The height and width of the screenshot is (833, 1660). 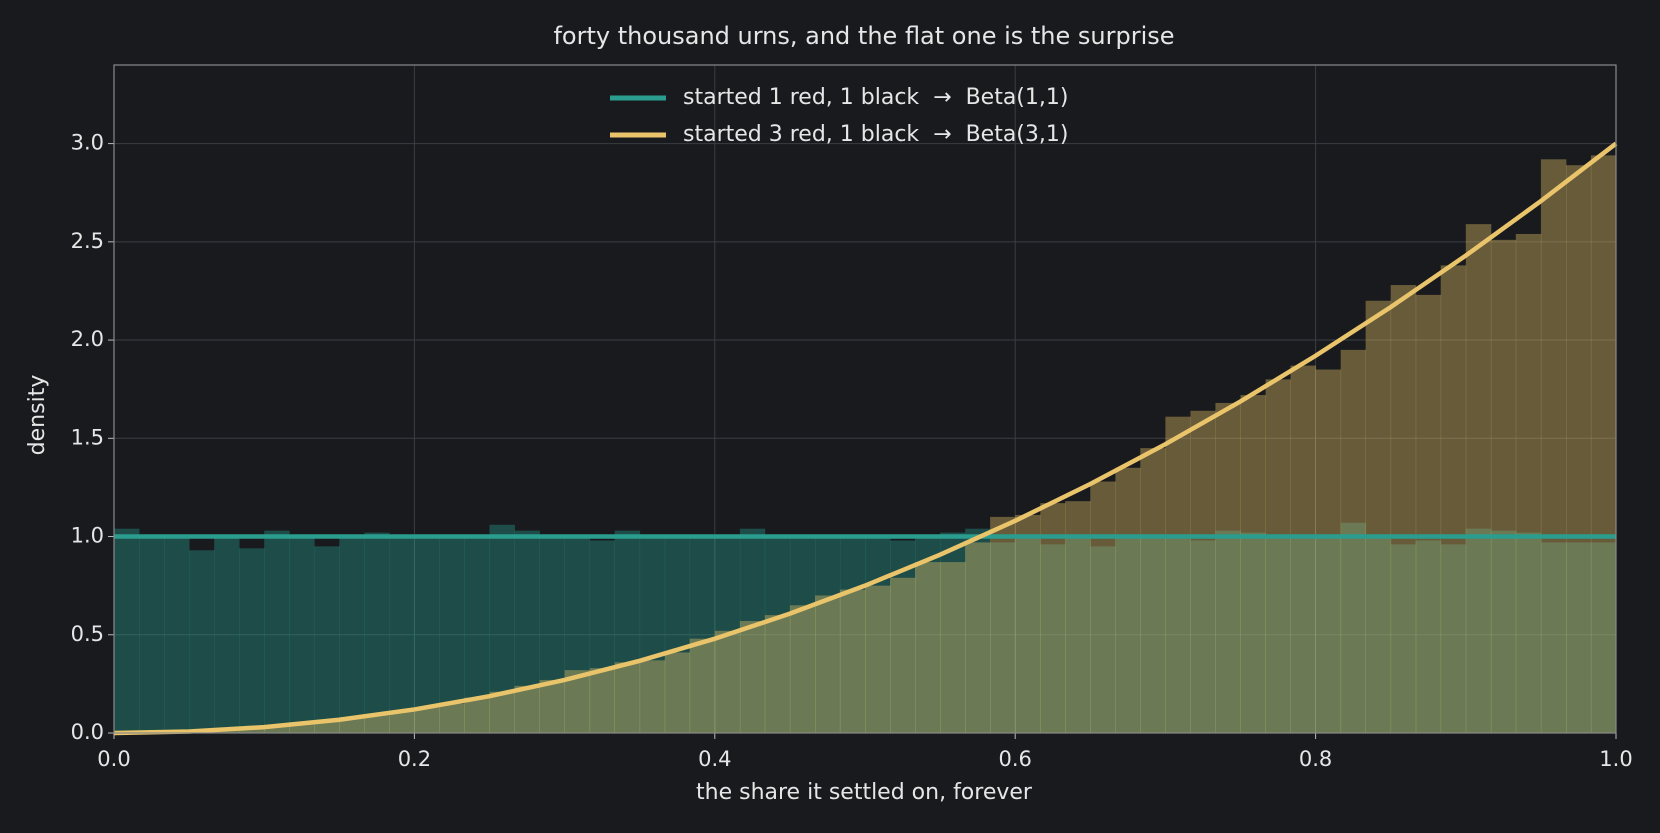 I want to click on y-tick-label: 3.0, so click(x=87, y=143).